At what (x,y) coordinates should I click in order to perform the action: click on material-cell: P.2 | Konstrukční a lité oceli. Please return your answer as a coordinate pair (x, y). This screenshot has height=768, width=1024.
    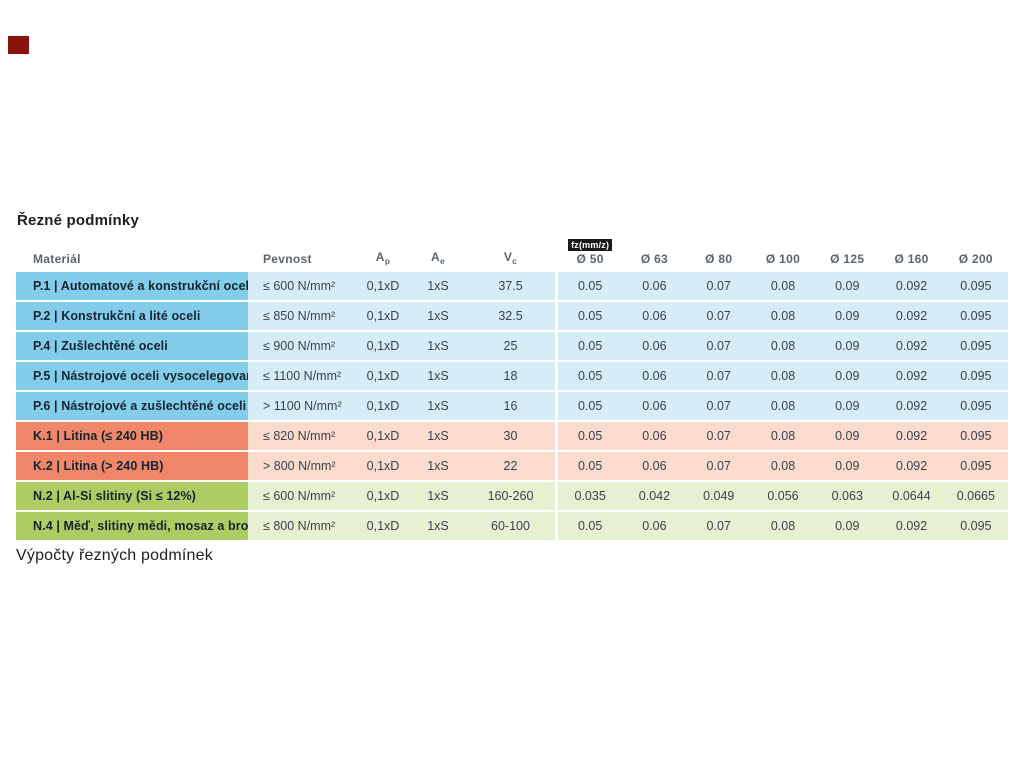
    Looking at the image, I should click on (132, 316).